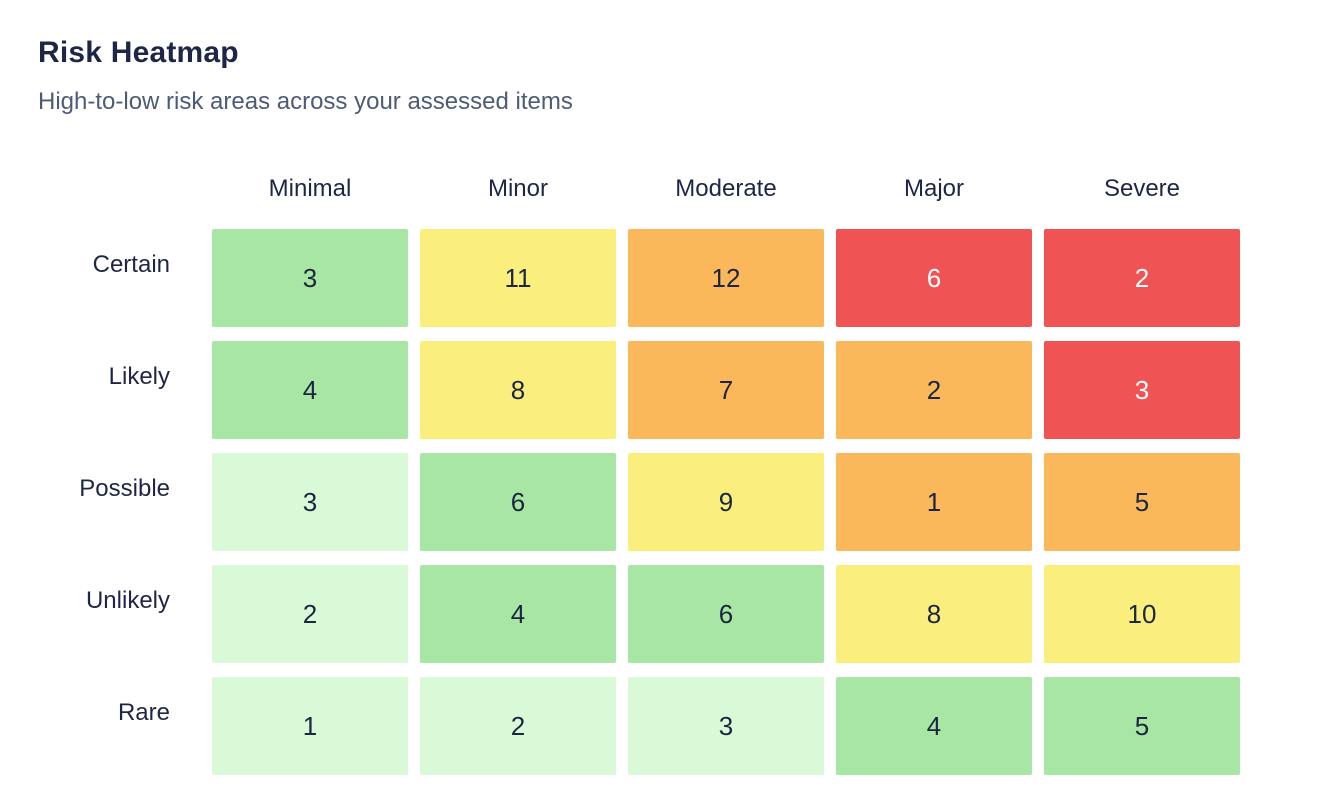 The width and height of the screenshot is (1332, 810). I want to click on page-title: Risk Heatmap, so click(138, 52).